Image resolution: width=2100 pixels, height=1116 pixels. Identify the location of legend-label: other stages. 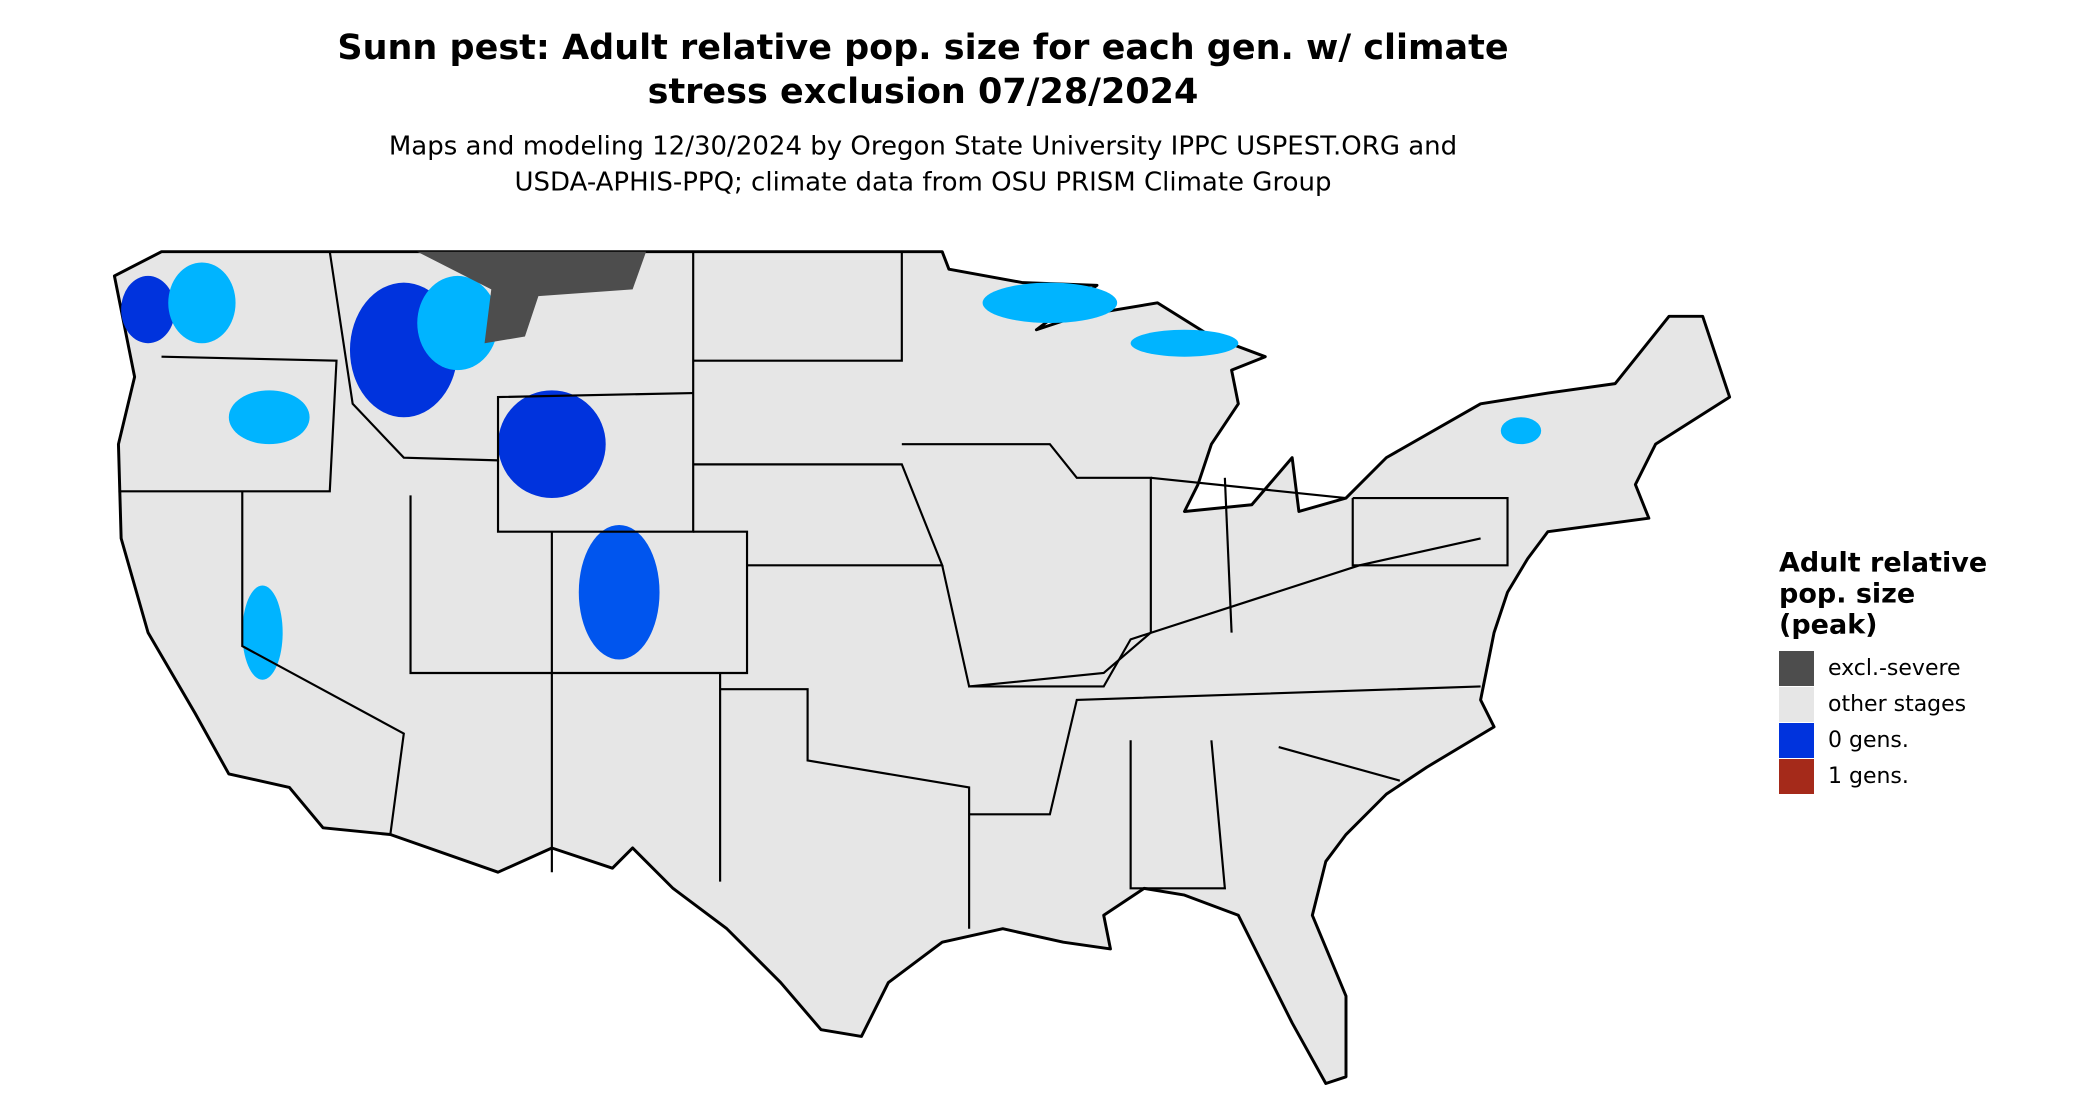
(1897, 704).